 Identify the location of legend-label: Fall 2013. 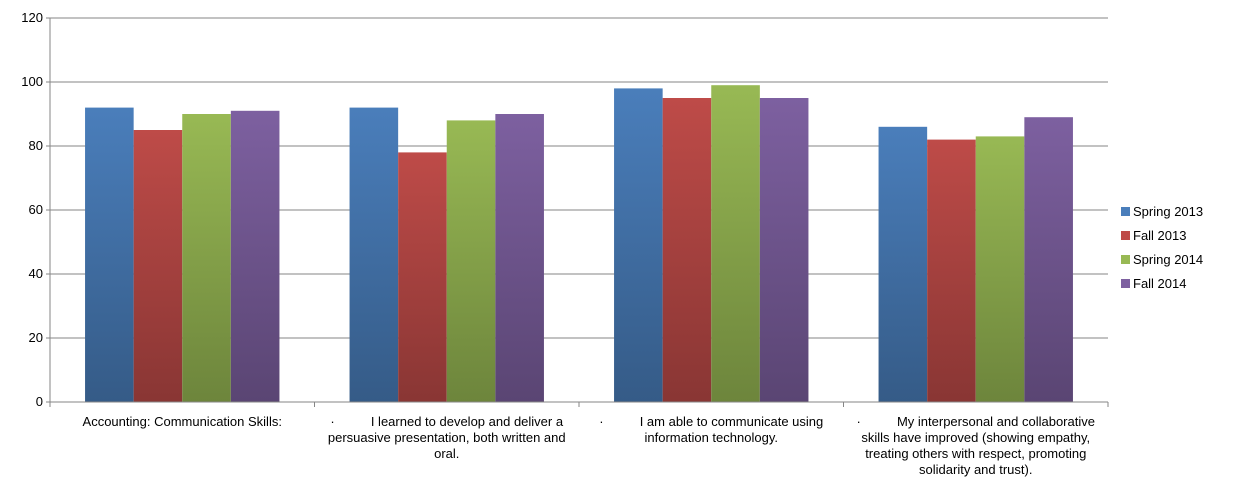
(1160, 235).